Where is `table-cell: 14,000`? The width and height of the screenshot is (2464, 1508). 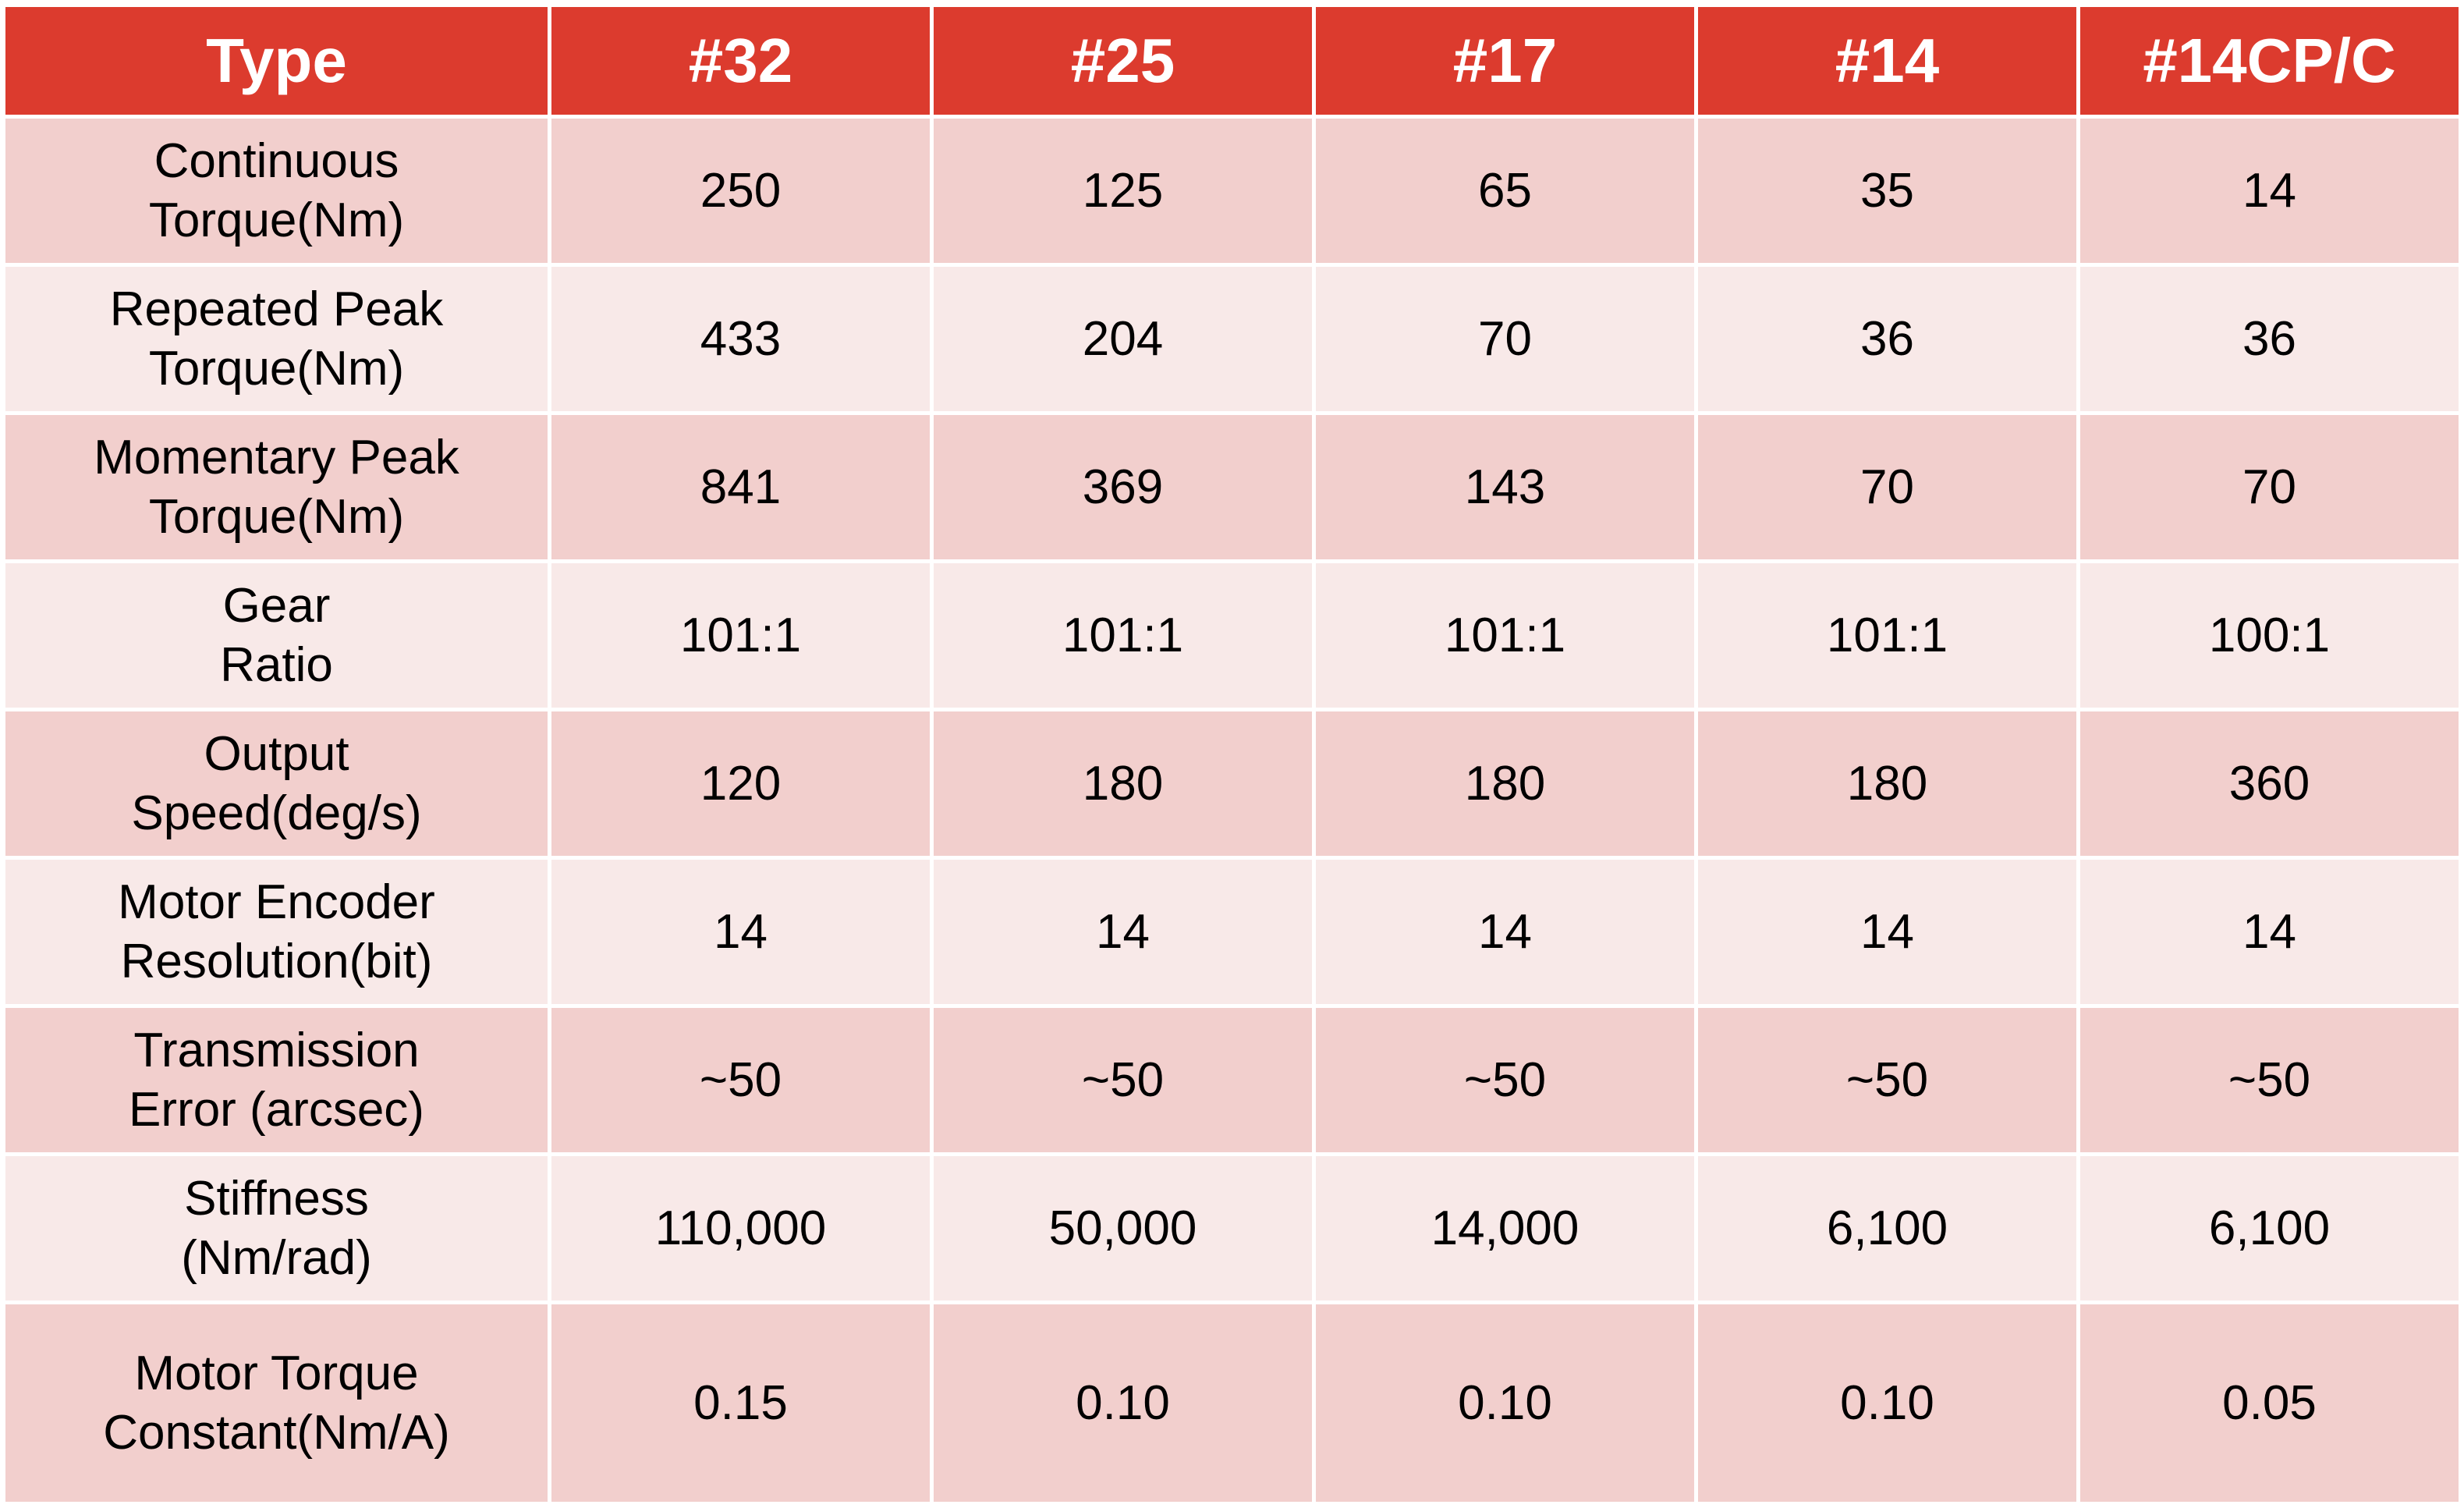
table-cell: 14,000 is located at coordinates (1505, 1228).